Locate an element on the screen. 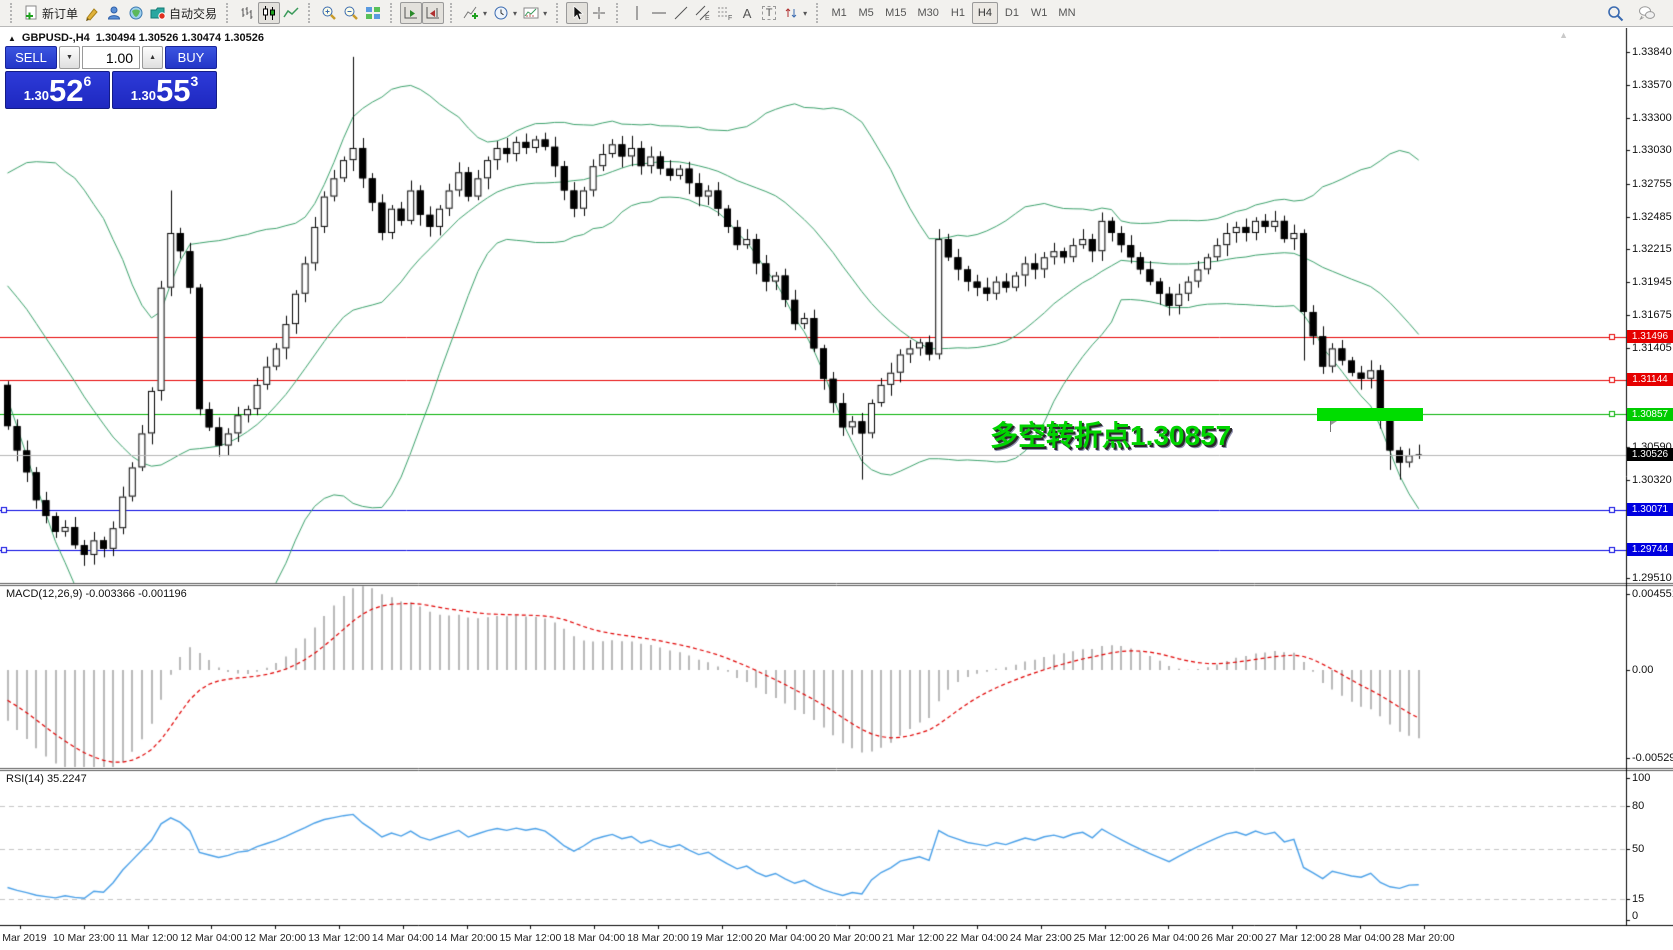 The image size is (1673, 950). arrows-tool-button: ▾ is located at coordinates (795, 13).